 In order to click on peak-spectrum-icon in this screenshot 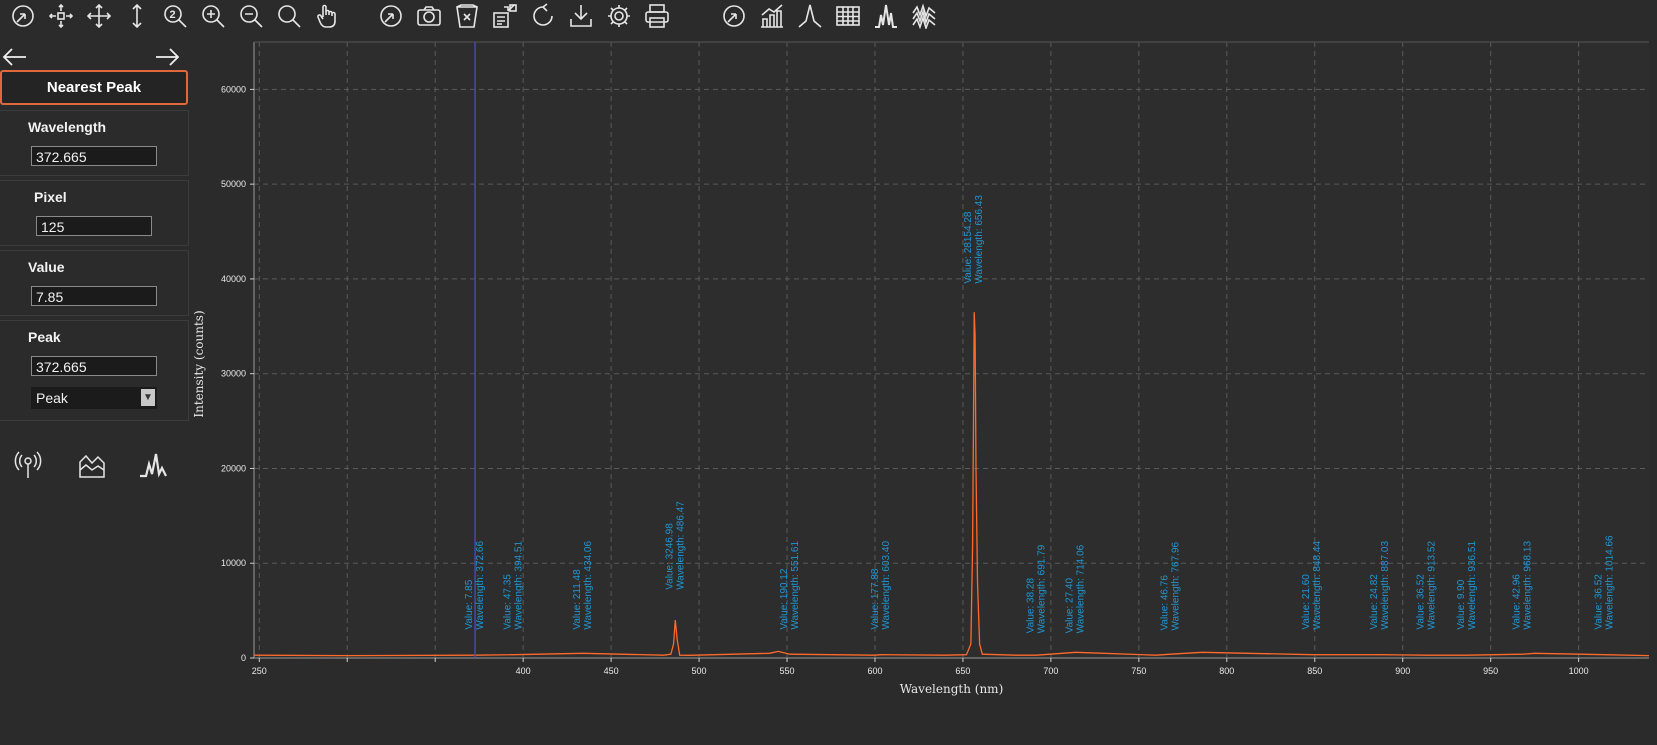, I will do `click(154, 466)`.